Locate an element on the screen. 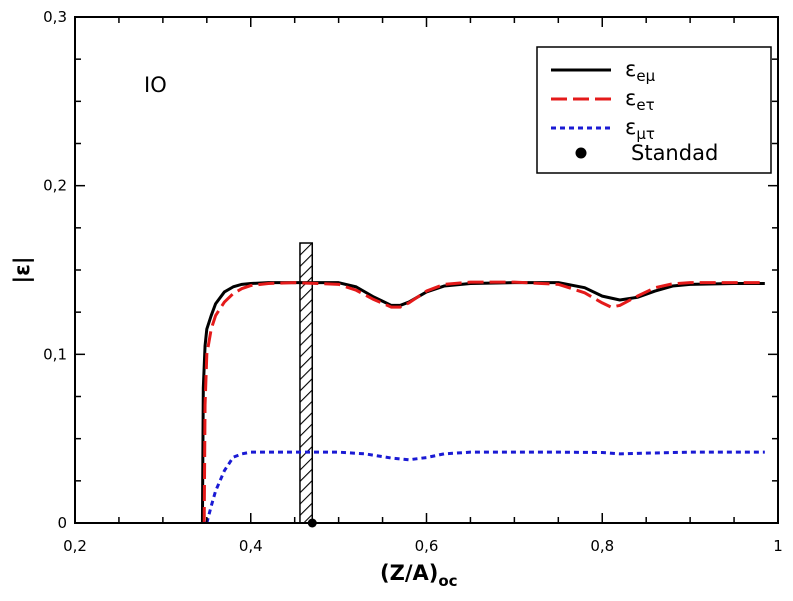 This screenshot has height=601, width=793. io-annotation: IO is located at coordinates (155, 85).